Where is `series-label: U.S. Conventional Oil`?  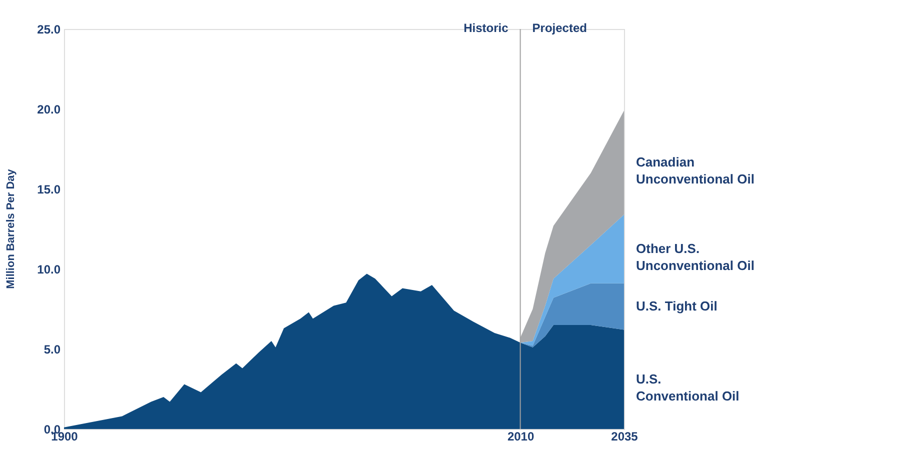 series-label: U.S. Conventional Oil is located at coordinates (688, 387).